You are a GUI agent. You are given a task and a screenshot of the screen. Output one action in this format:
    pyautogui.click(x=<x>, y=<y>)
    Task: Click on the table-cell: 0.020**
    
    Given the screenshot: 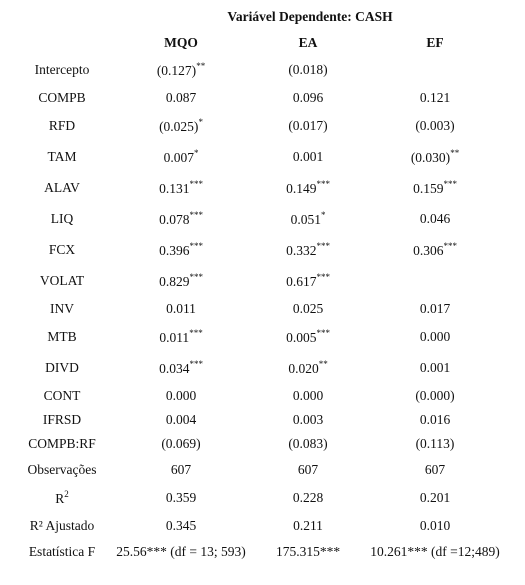 What is the action you would take?
    pyautogui.click(x=307, y=368)
    